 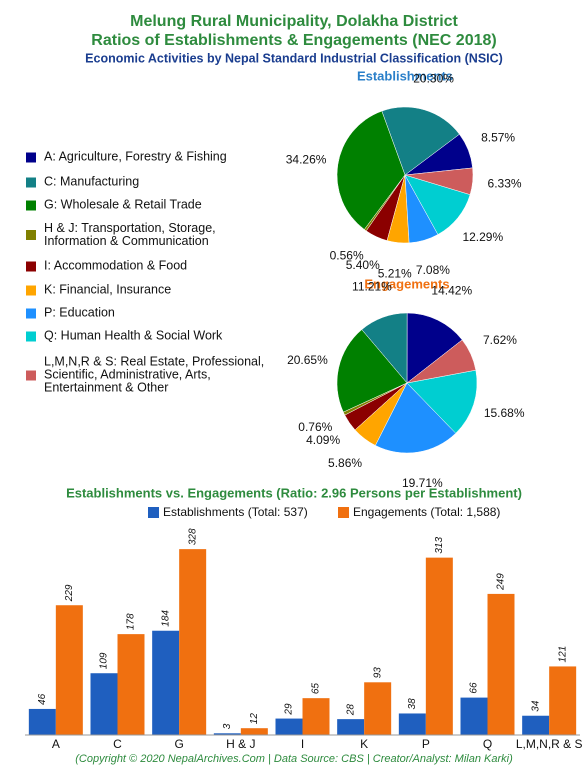 What do you see at coordinates (347, 255) in the screenshot?
I see `pie-value-label: 0.56%` at bounding box center [347, 255].